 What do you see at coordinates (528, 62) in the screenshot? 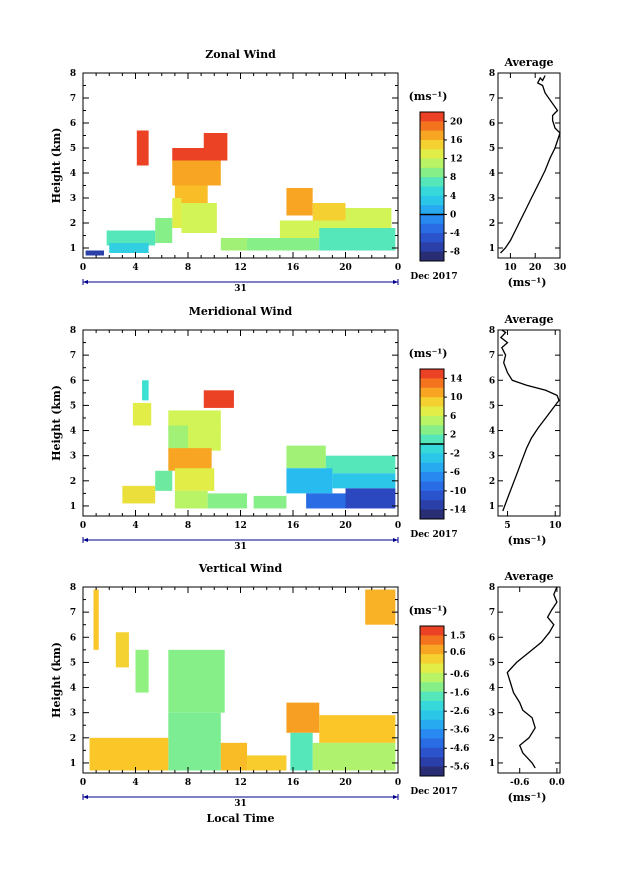
I see `average-title: Average` at bounding box center [528, 62].